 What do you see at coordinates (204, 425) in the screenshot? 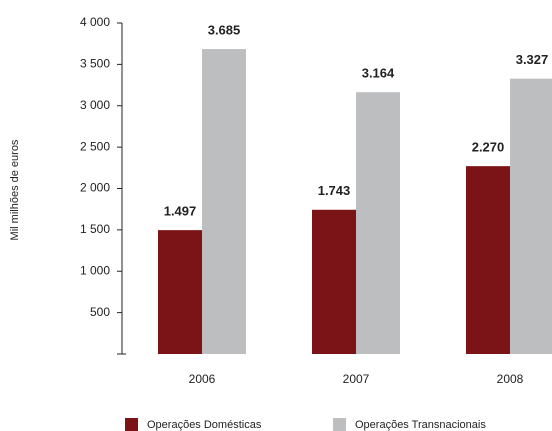
I see `legend-label: Operações Domésticas` at bounding box center [204, 425].